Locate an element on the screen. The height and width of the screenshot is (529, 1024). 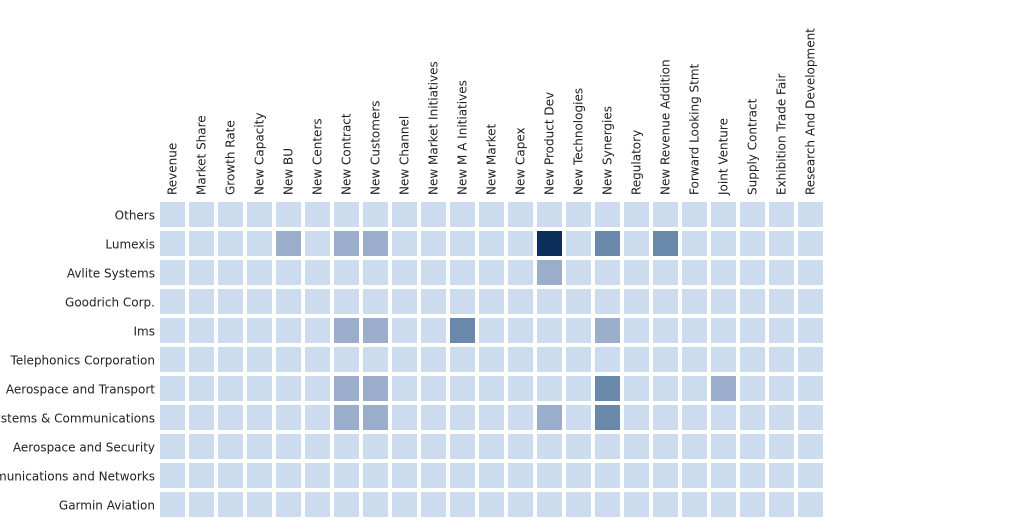
x-tick-label: Market Share is located at coordinates (202, 155).